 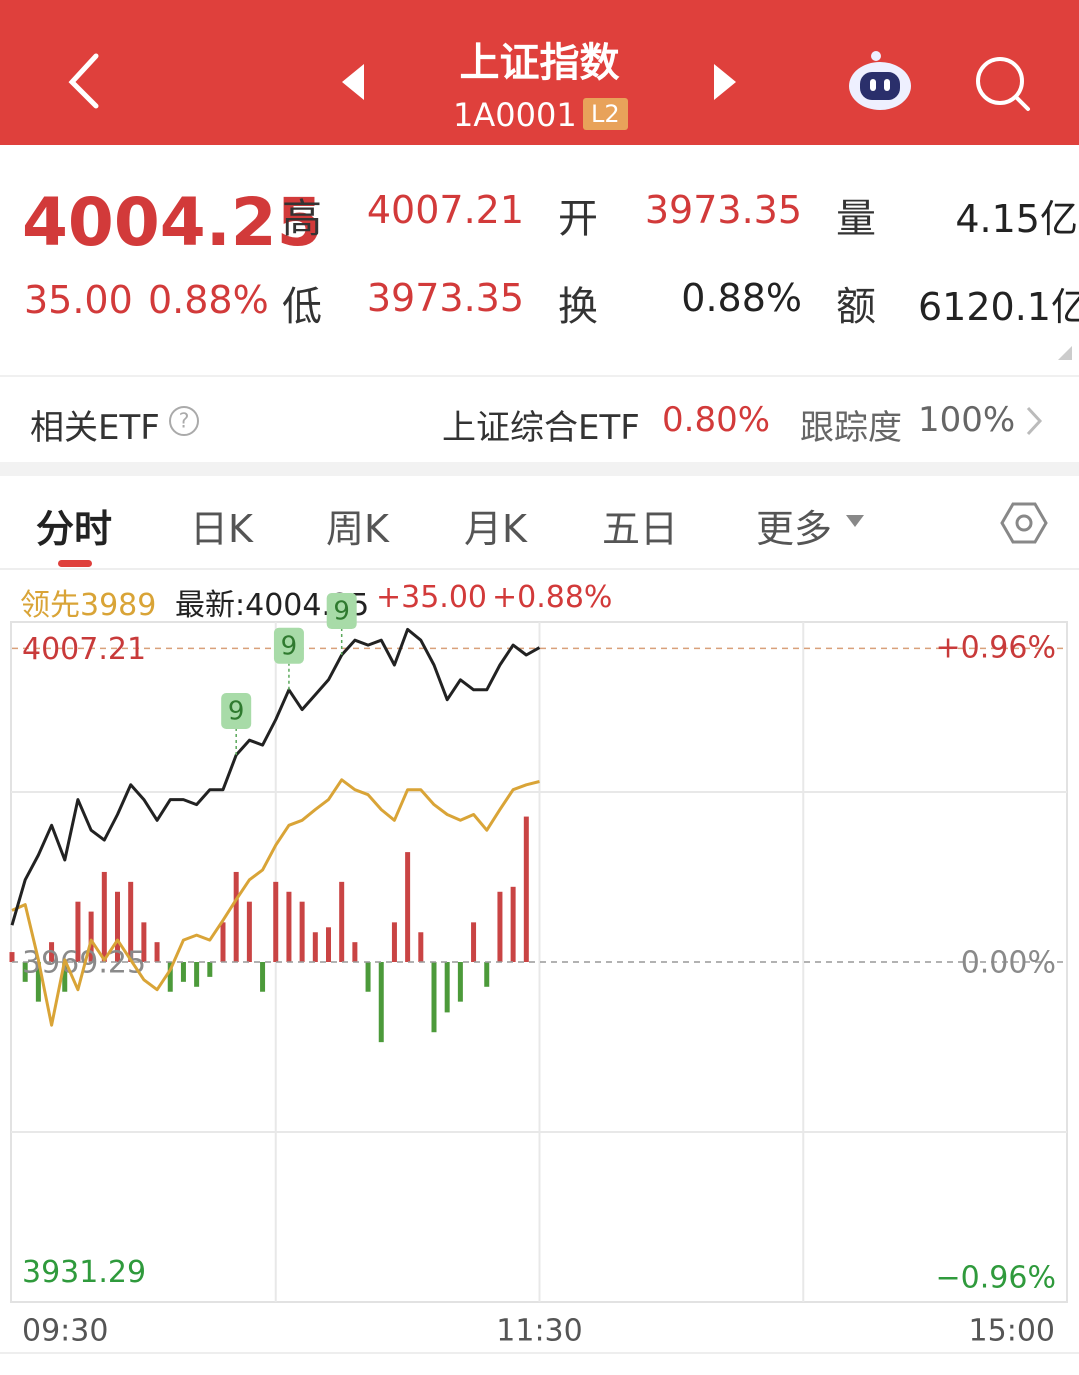 What do you see at coordinates (851, 428) in the screenshot?
I see `track-label: 跟踪度` at bounding box center [851, 428].